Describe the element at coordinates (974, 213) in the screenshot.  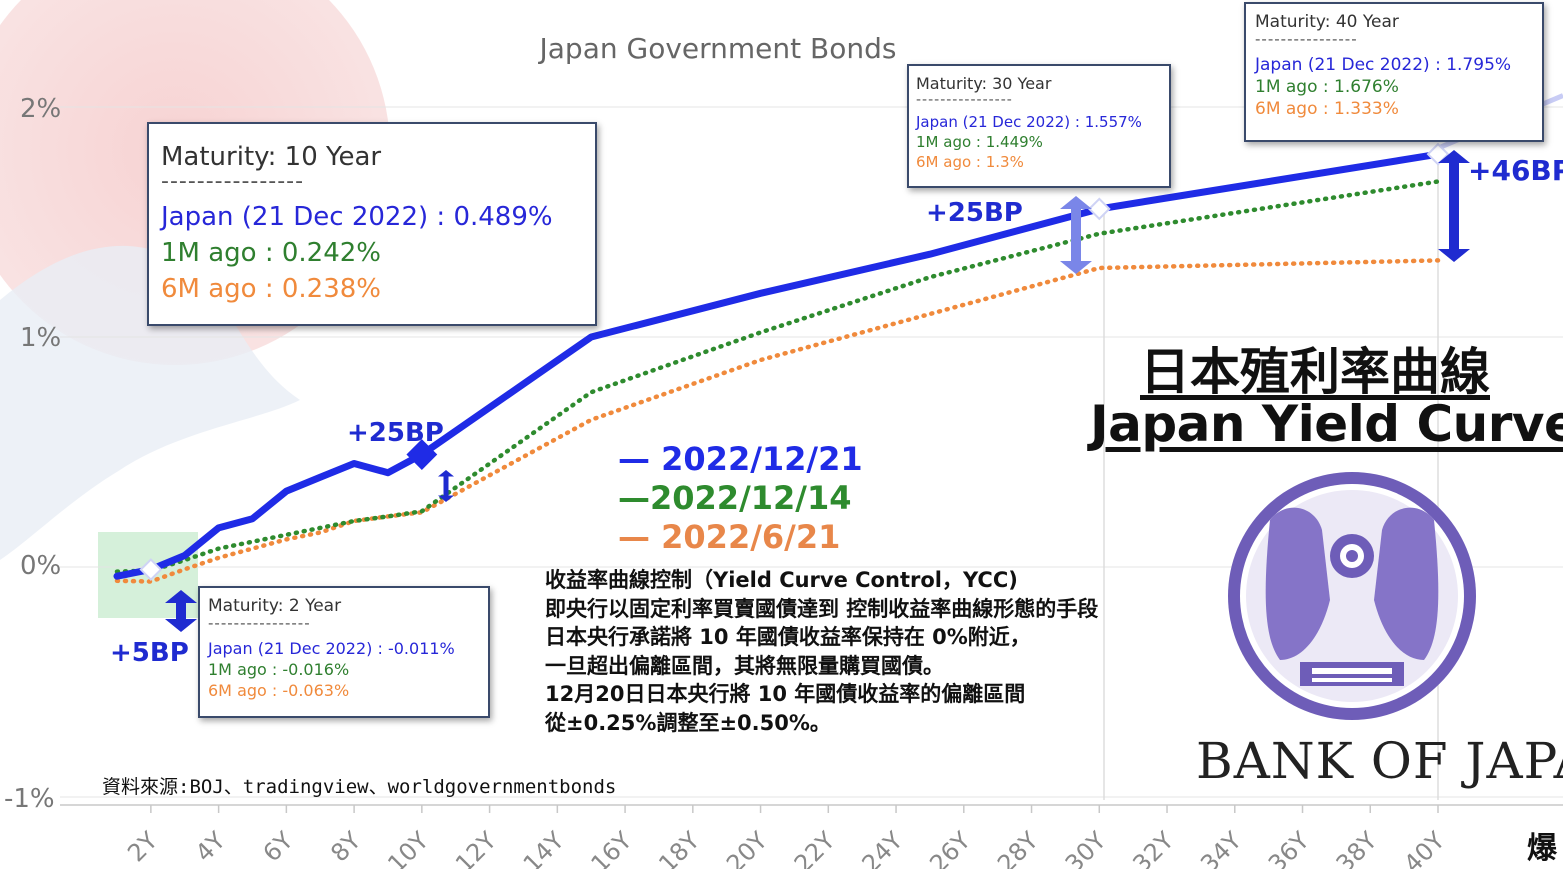
I see `bp-label-30y: +25BP` at that location.